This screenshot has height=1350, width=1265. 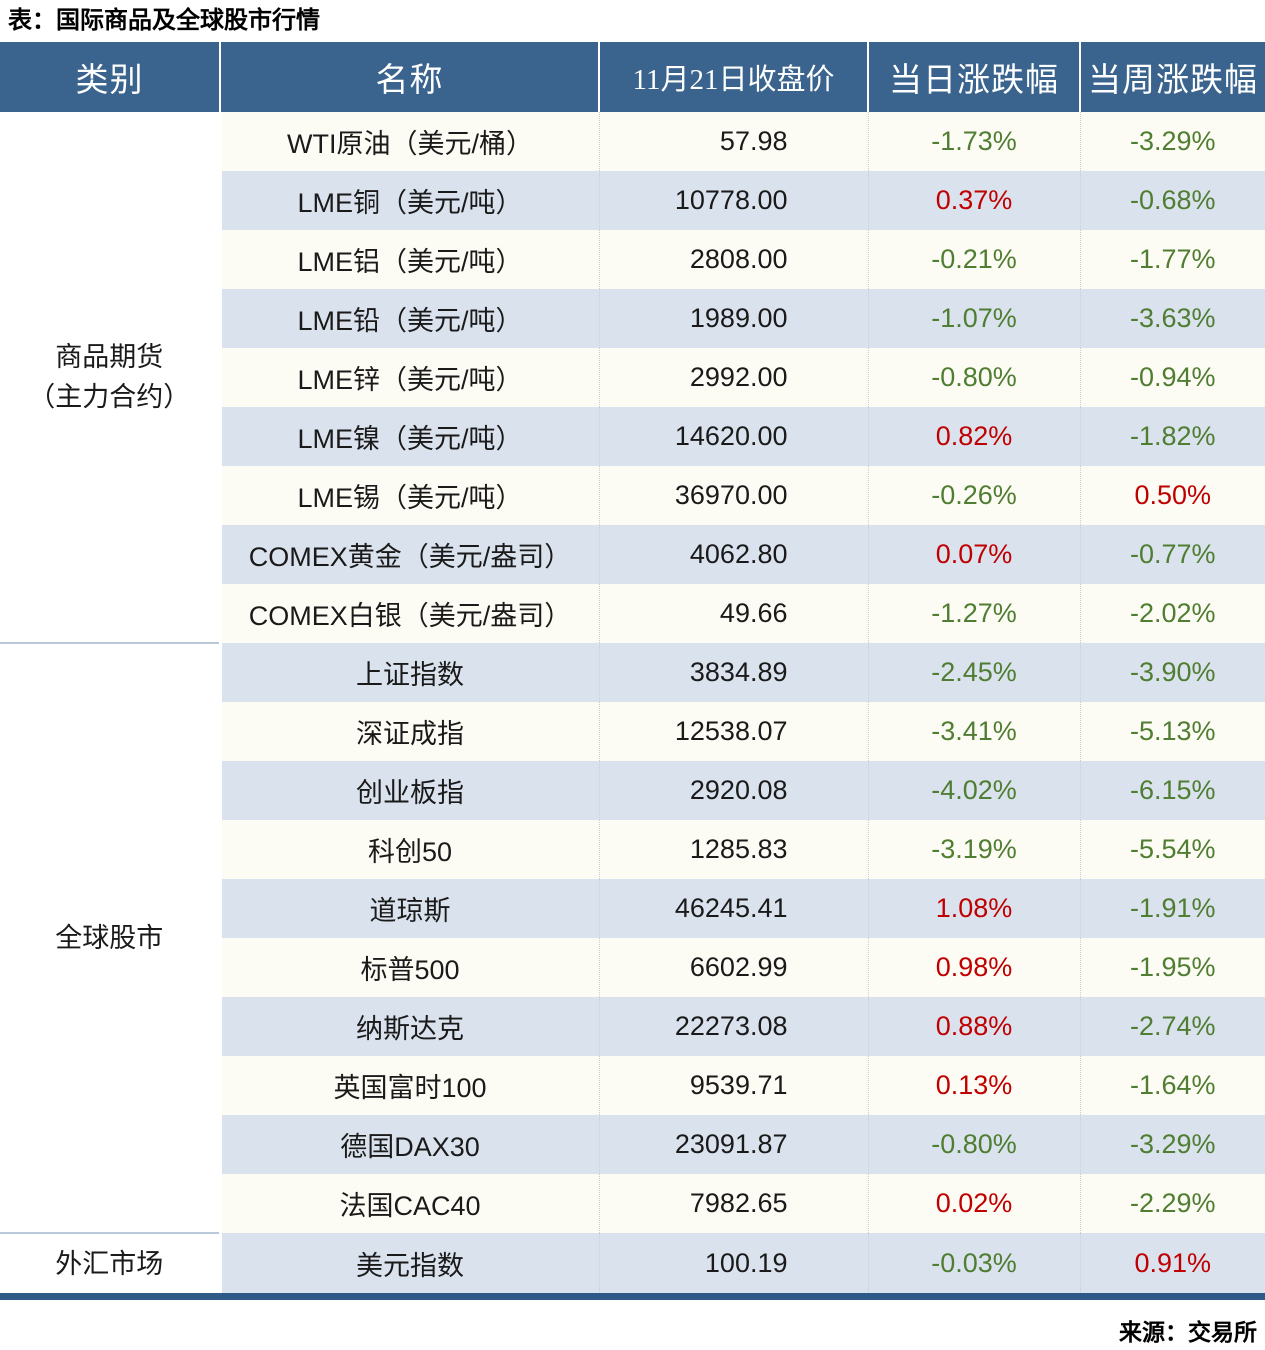 I want to click on name-cell: COMEX黄金（美元/盎司）, so click(x=410, y=554).